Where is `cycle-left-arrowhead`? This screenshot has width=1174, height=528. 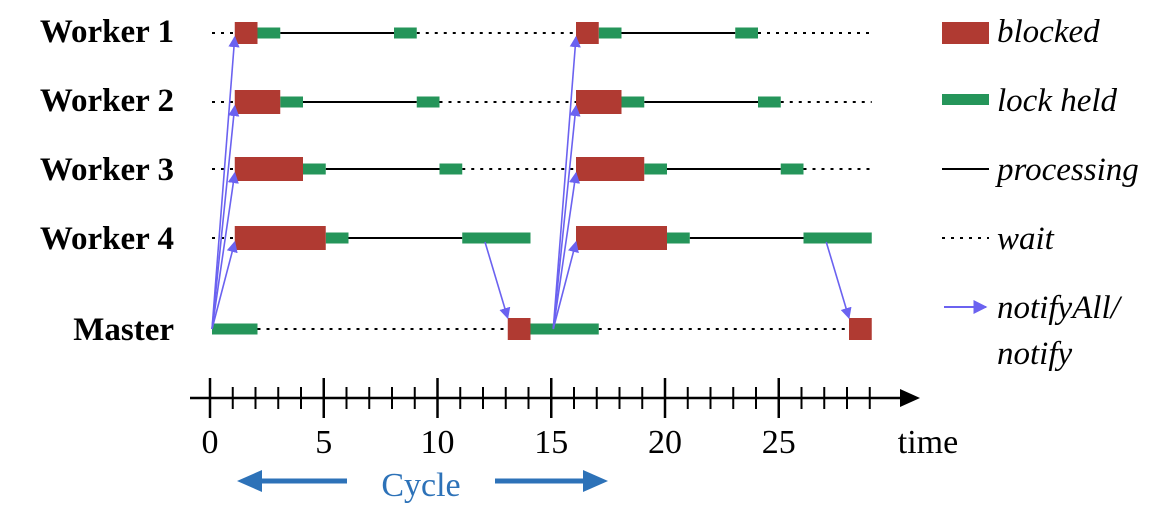
cycle-left-arrowhead is located at coordinates (249, 481).